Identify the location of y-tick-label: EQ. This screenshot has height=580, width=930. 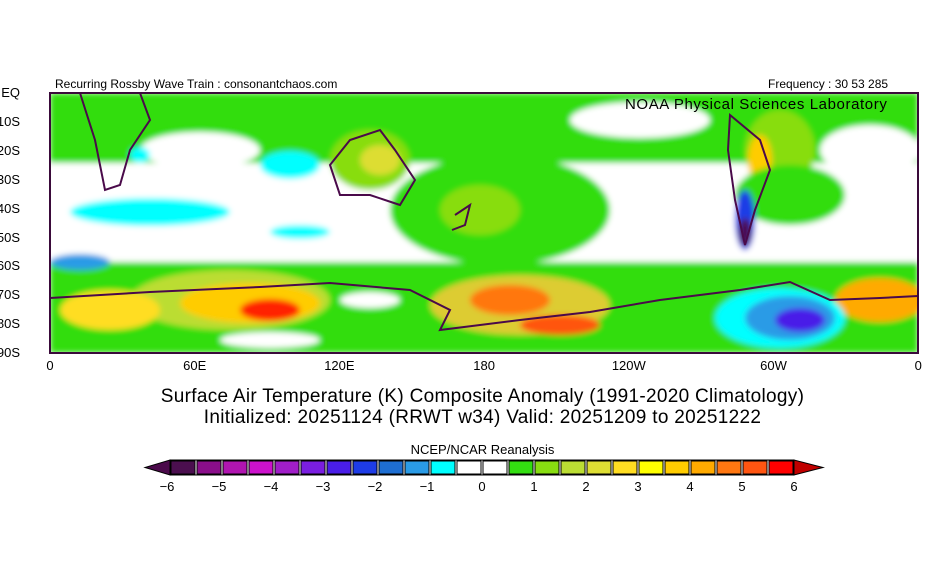
(10, 92).